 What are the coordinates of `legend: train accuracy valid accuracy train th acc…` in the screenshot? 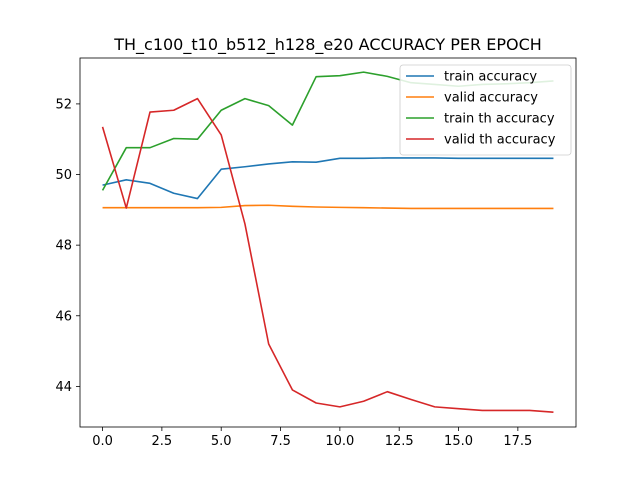 It's located at (485, 110).